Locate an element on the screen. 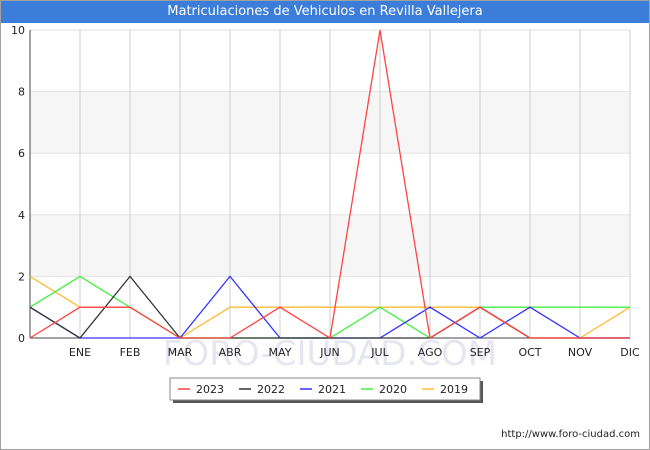 The image size is (650, 450). x-tick-label: NOV is located at coordinates (580, 352).